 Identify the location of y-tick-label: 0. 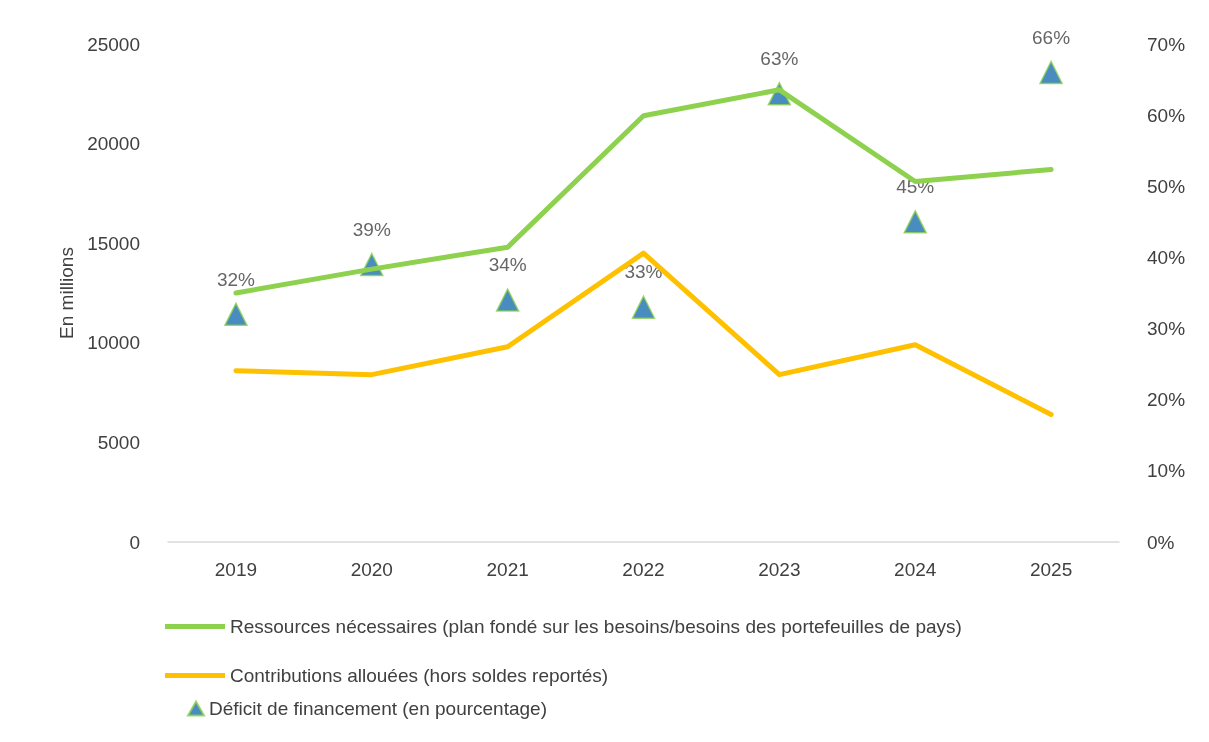
(134, 542).